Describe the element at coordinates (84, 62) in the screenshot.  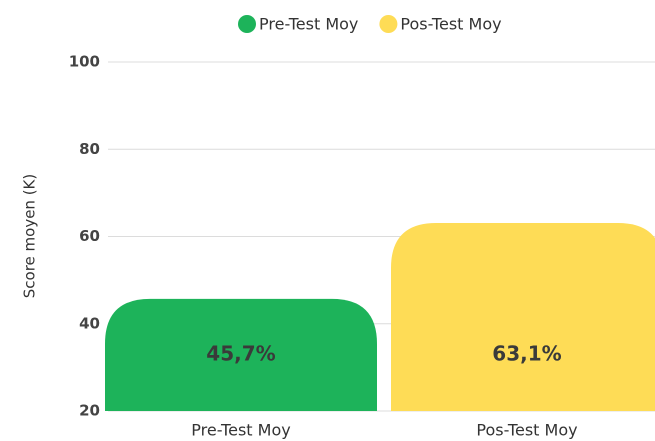
I see `y-tick-label: 100` at that location.